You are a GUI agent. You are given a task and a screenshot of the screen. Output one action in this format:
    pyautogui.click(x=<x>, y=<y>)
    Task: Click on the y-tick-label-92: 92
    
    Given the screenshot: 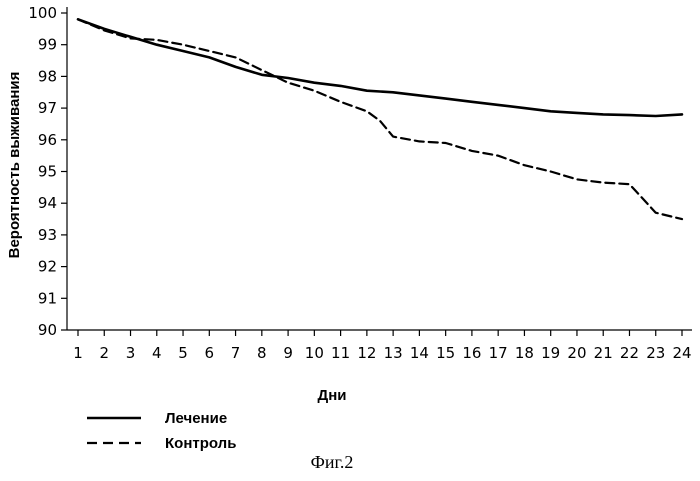 What is the action you would take?
    pyautogui.click(x=47, y=267)
    